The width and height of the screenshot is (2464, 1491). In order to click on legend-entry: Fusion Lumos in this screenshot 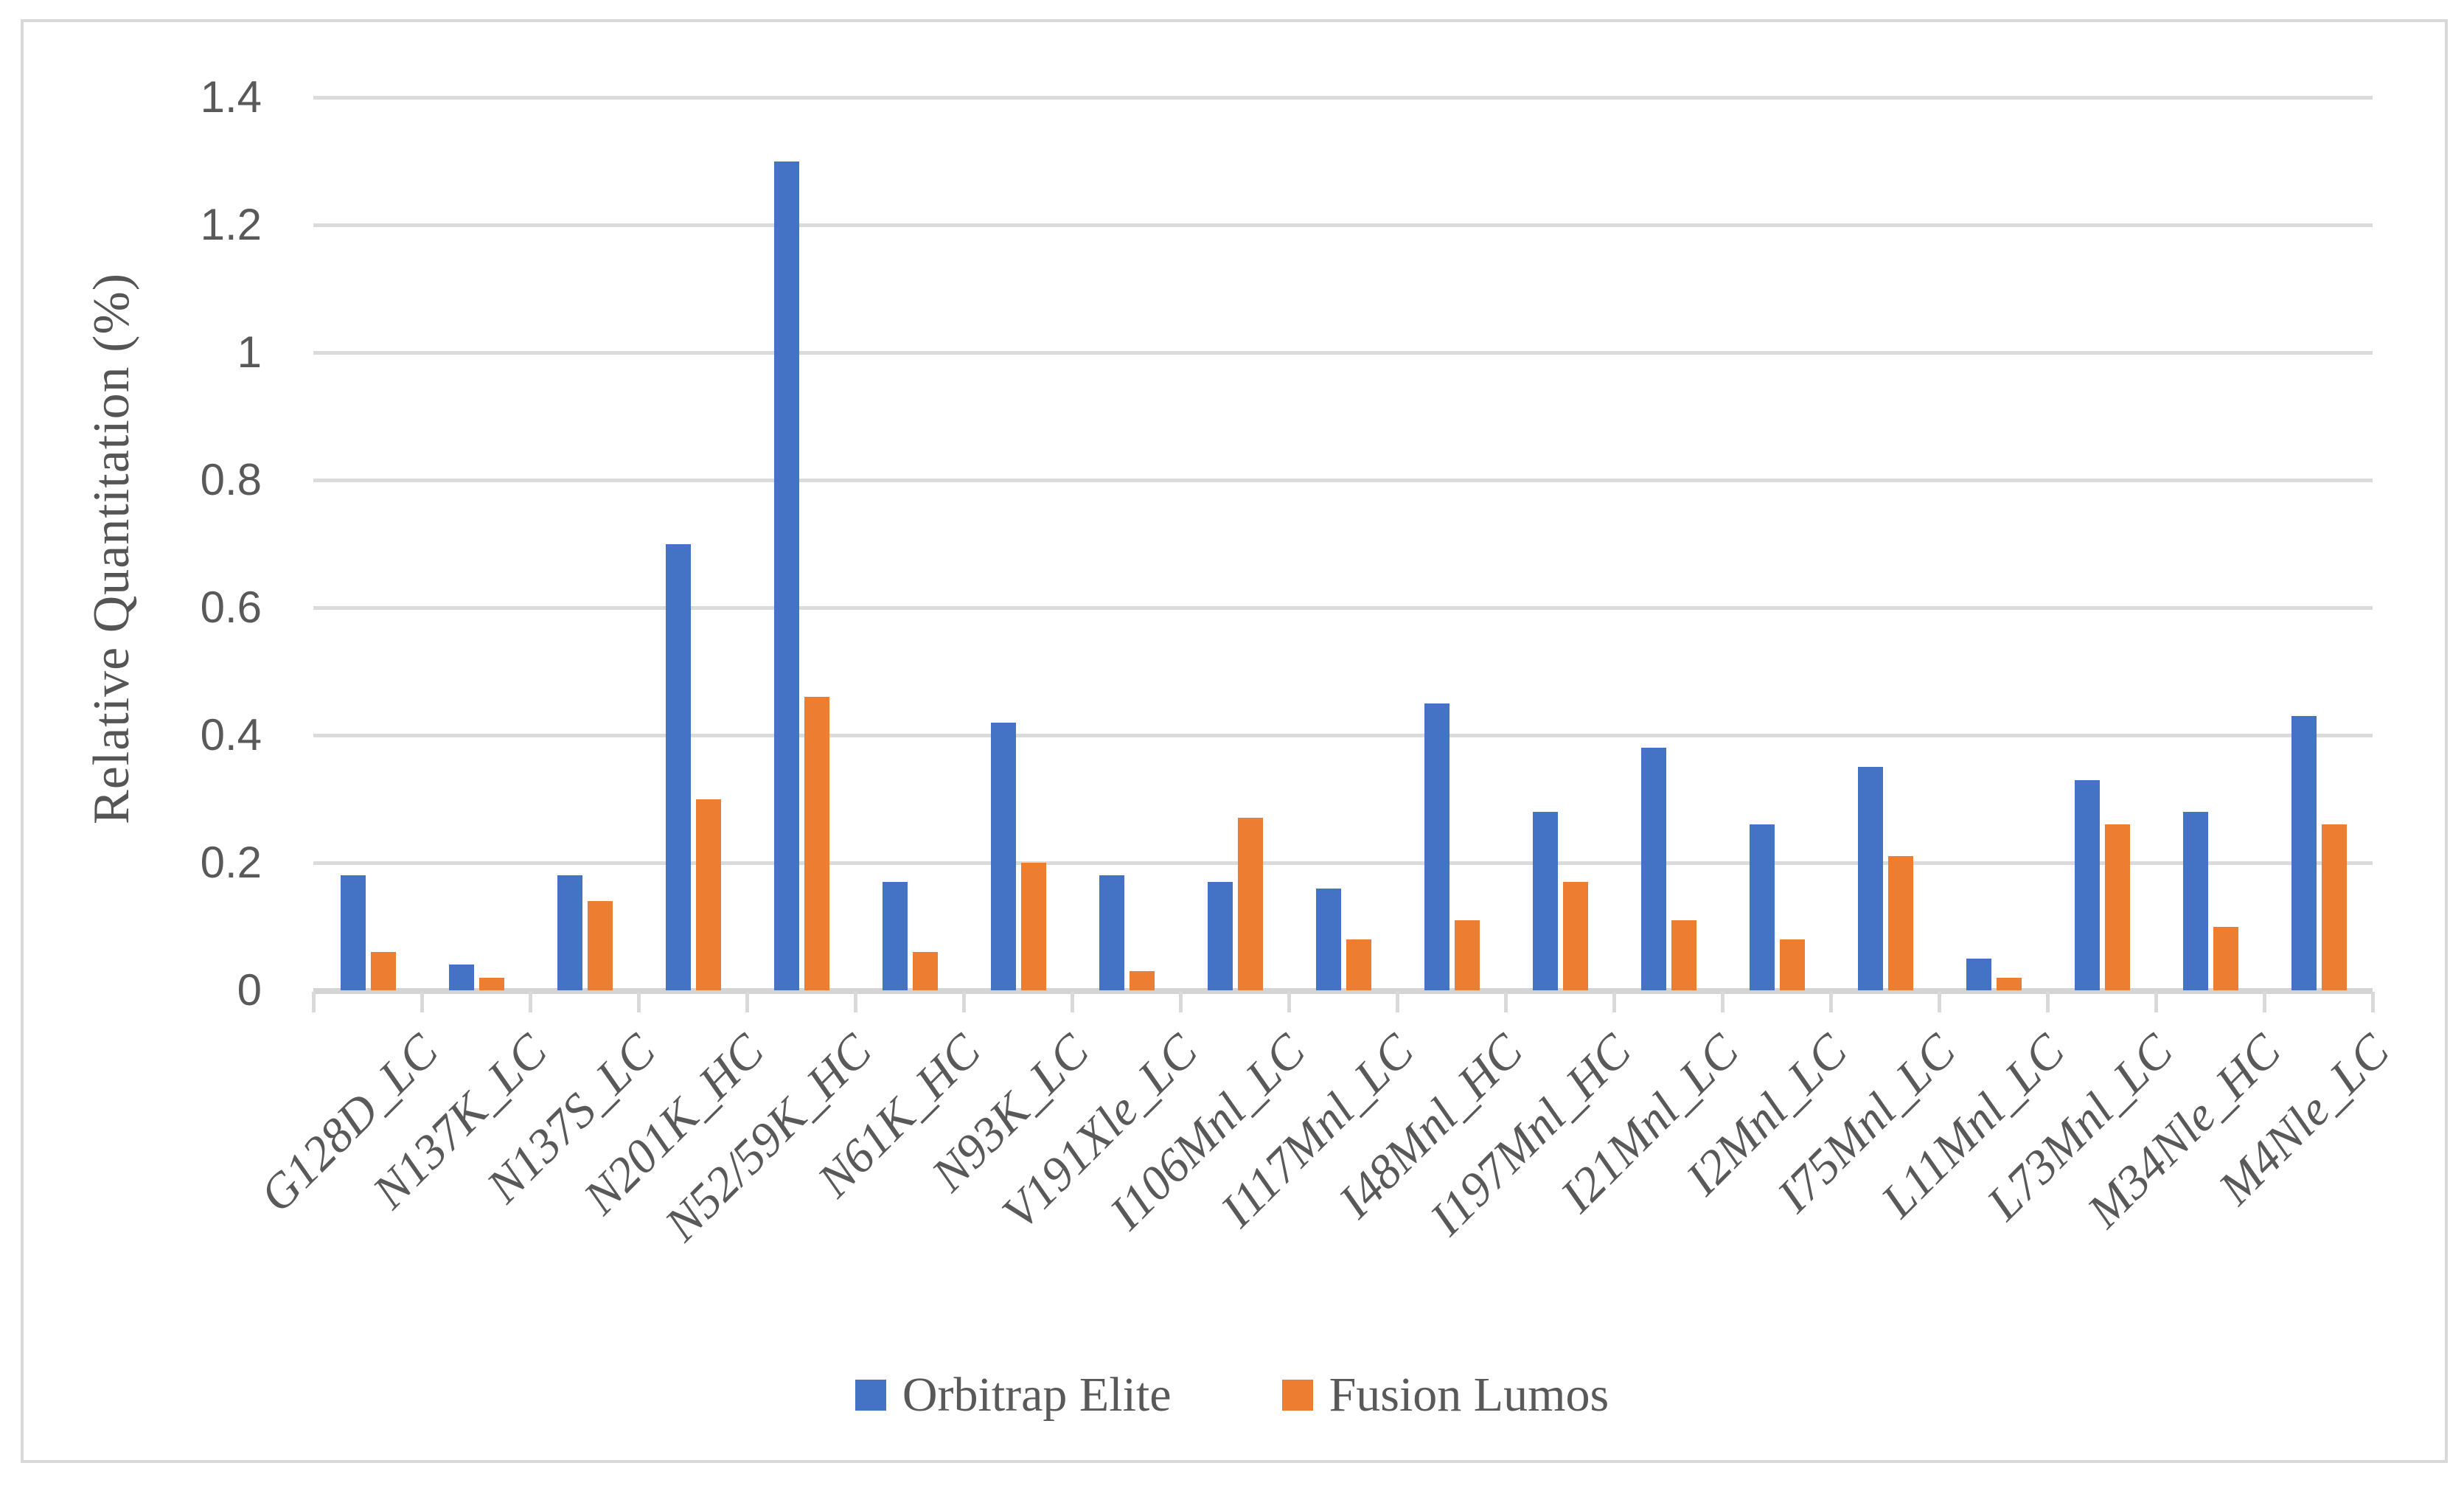, I will do `click(1445, 1395)`.